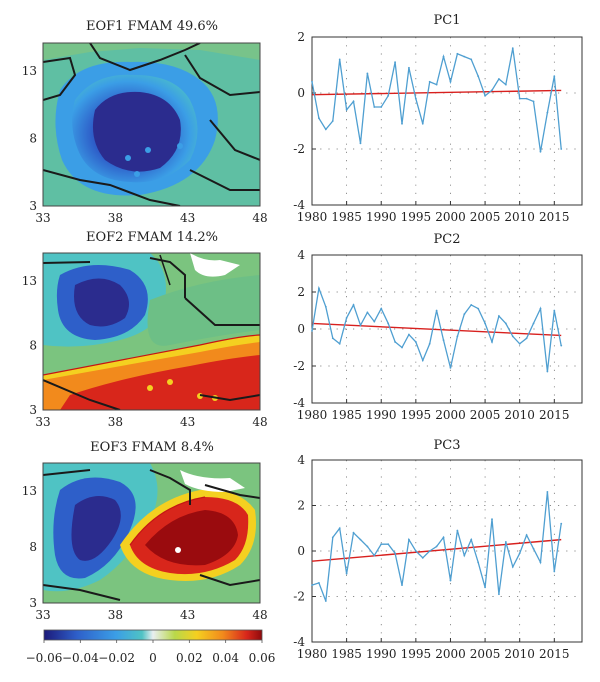 The image size is (600, 682). I want to click on chart-title: PC2, so click(447, 239).